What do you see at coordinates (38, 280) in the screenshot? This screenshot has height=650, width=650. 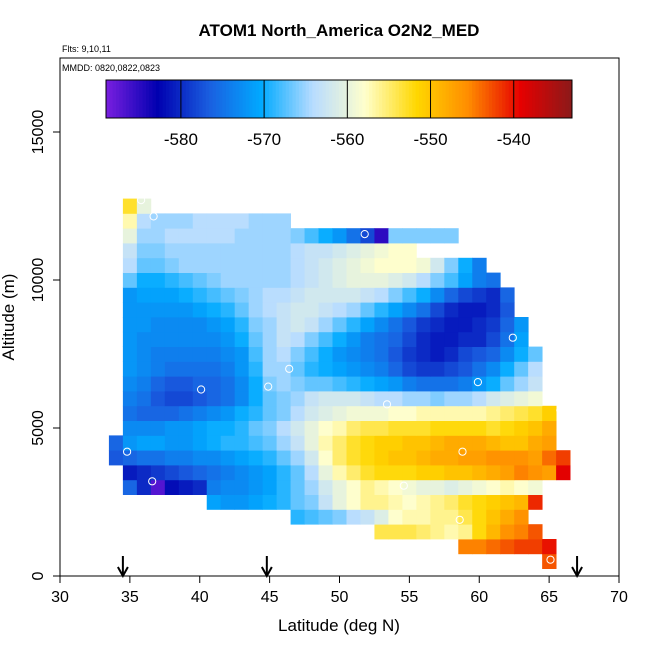 I see `y-tick-label: 10000` at bounding box center [38, 280].